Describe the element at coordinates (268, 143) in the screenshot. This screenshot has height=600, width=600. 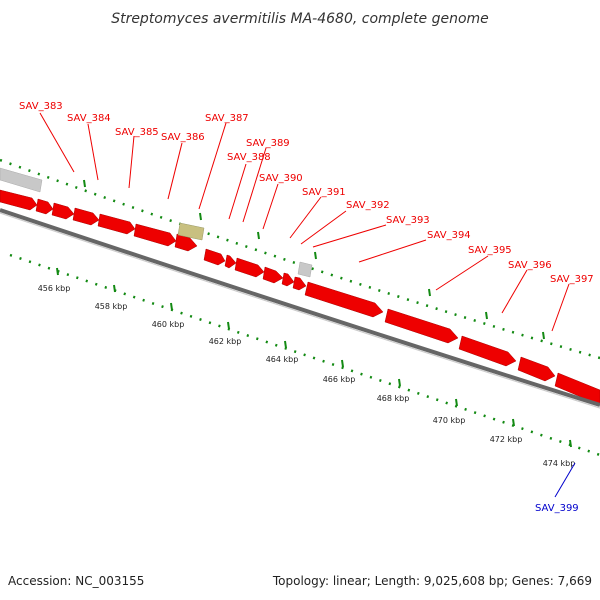
I see `gene-label-sav389: SAV_389` at that location.